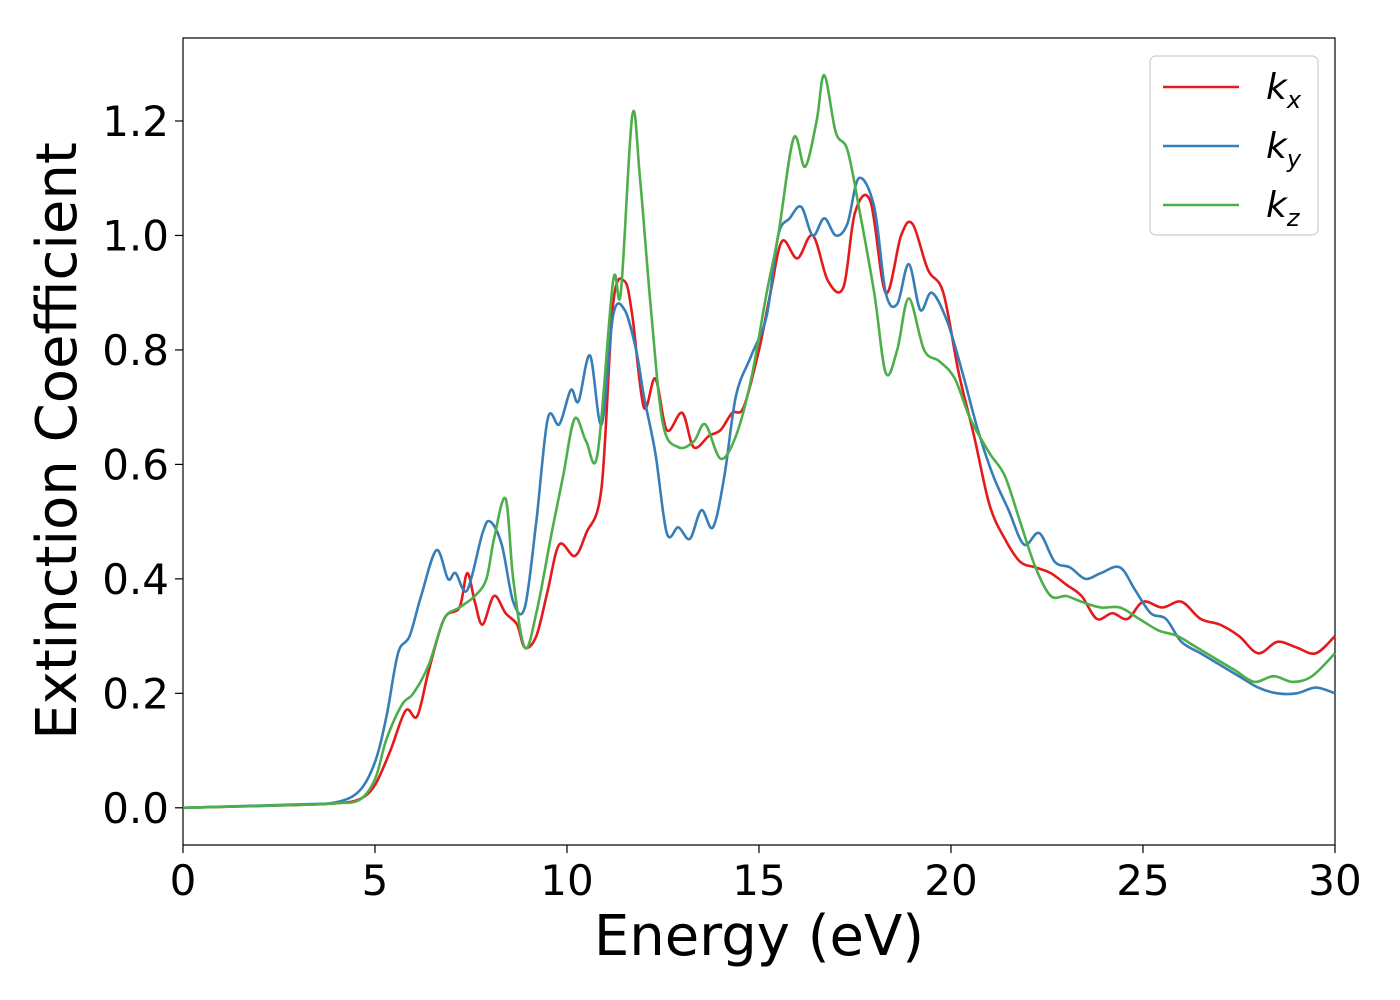 Image resolution: width=1400 pixels, height=1000 pixels. Describe the element at coordinates (135, 808) in the screenshot. I see `y-tick-label: 0.0` at that location.